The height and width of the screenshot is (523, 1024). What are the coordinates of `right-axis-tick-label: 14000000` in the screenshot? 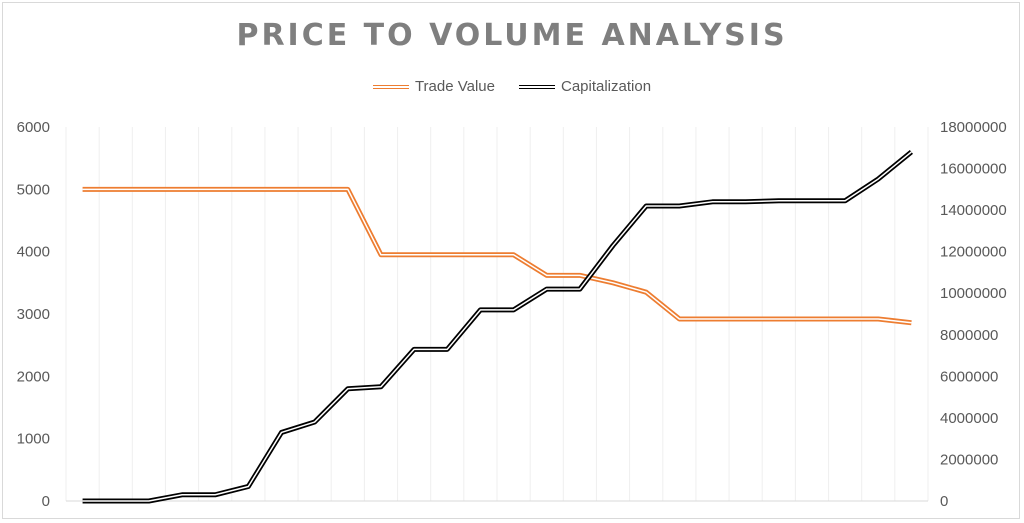 It's located at (973, 210).